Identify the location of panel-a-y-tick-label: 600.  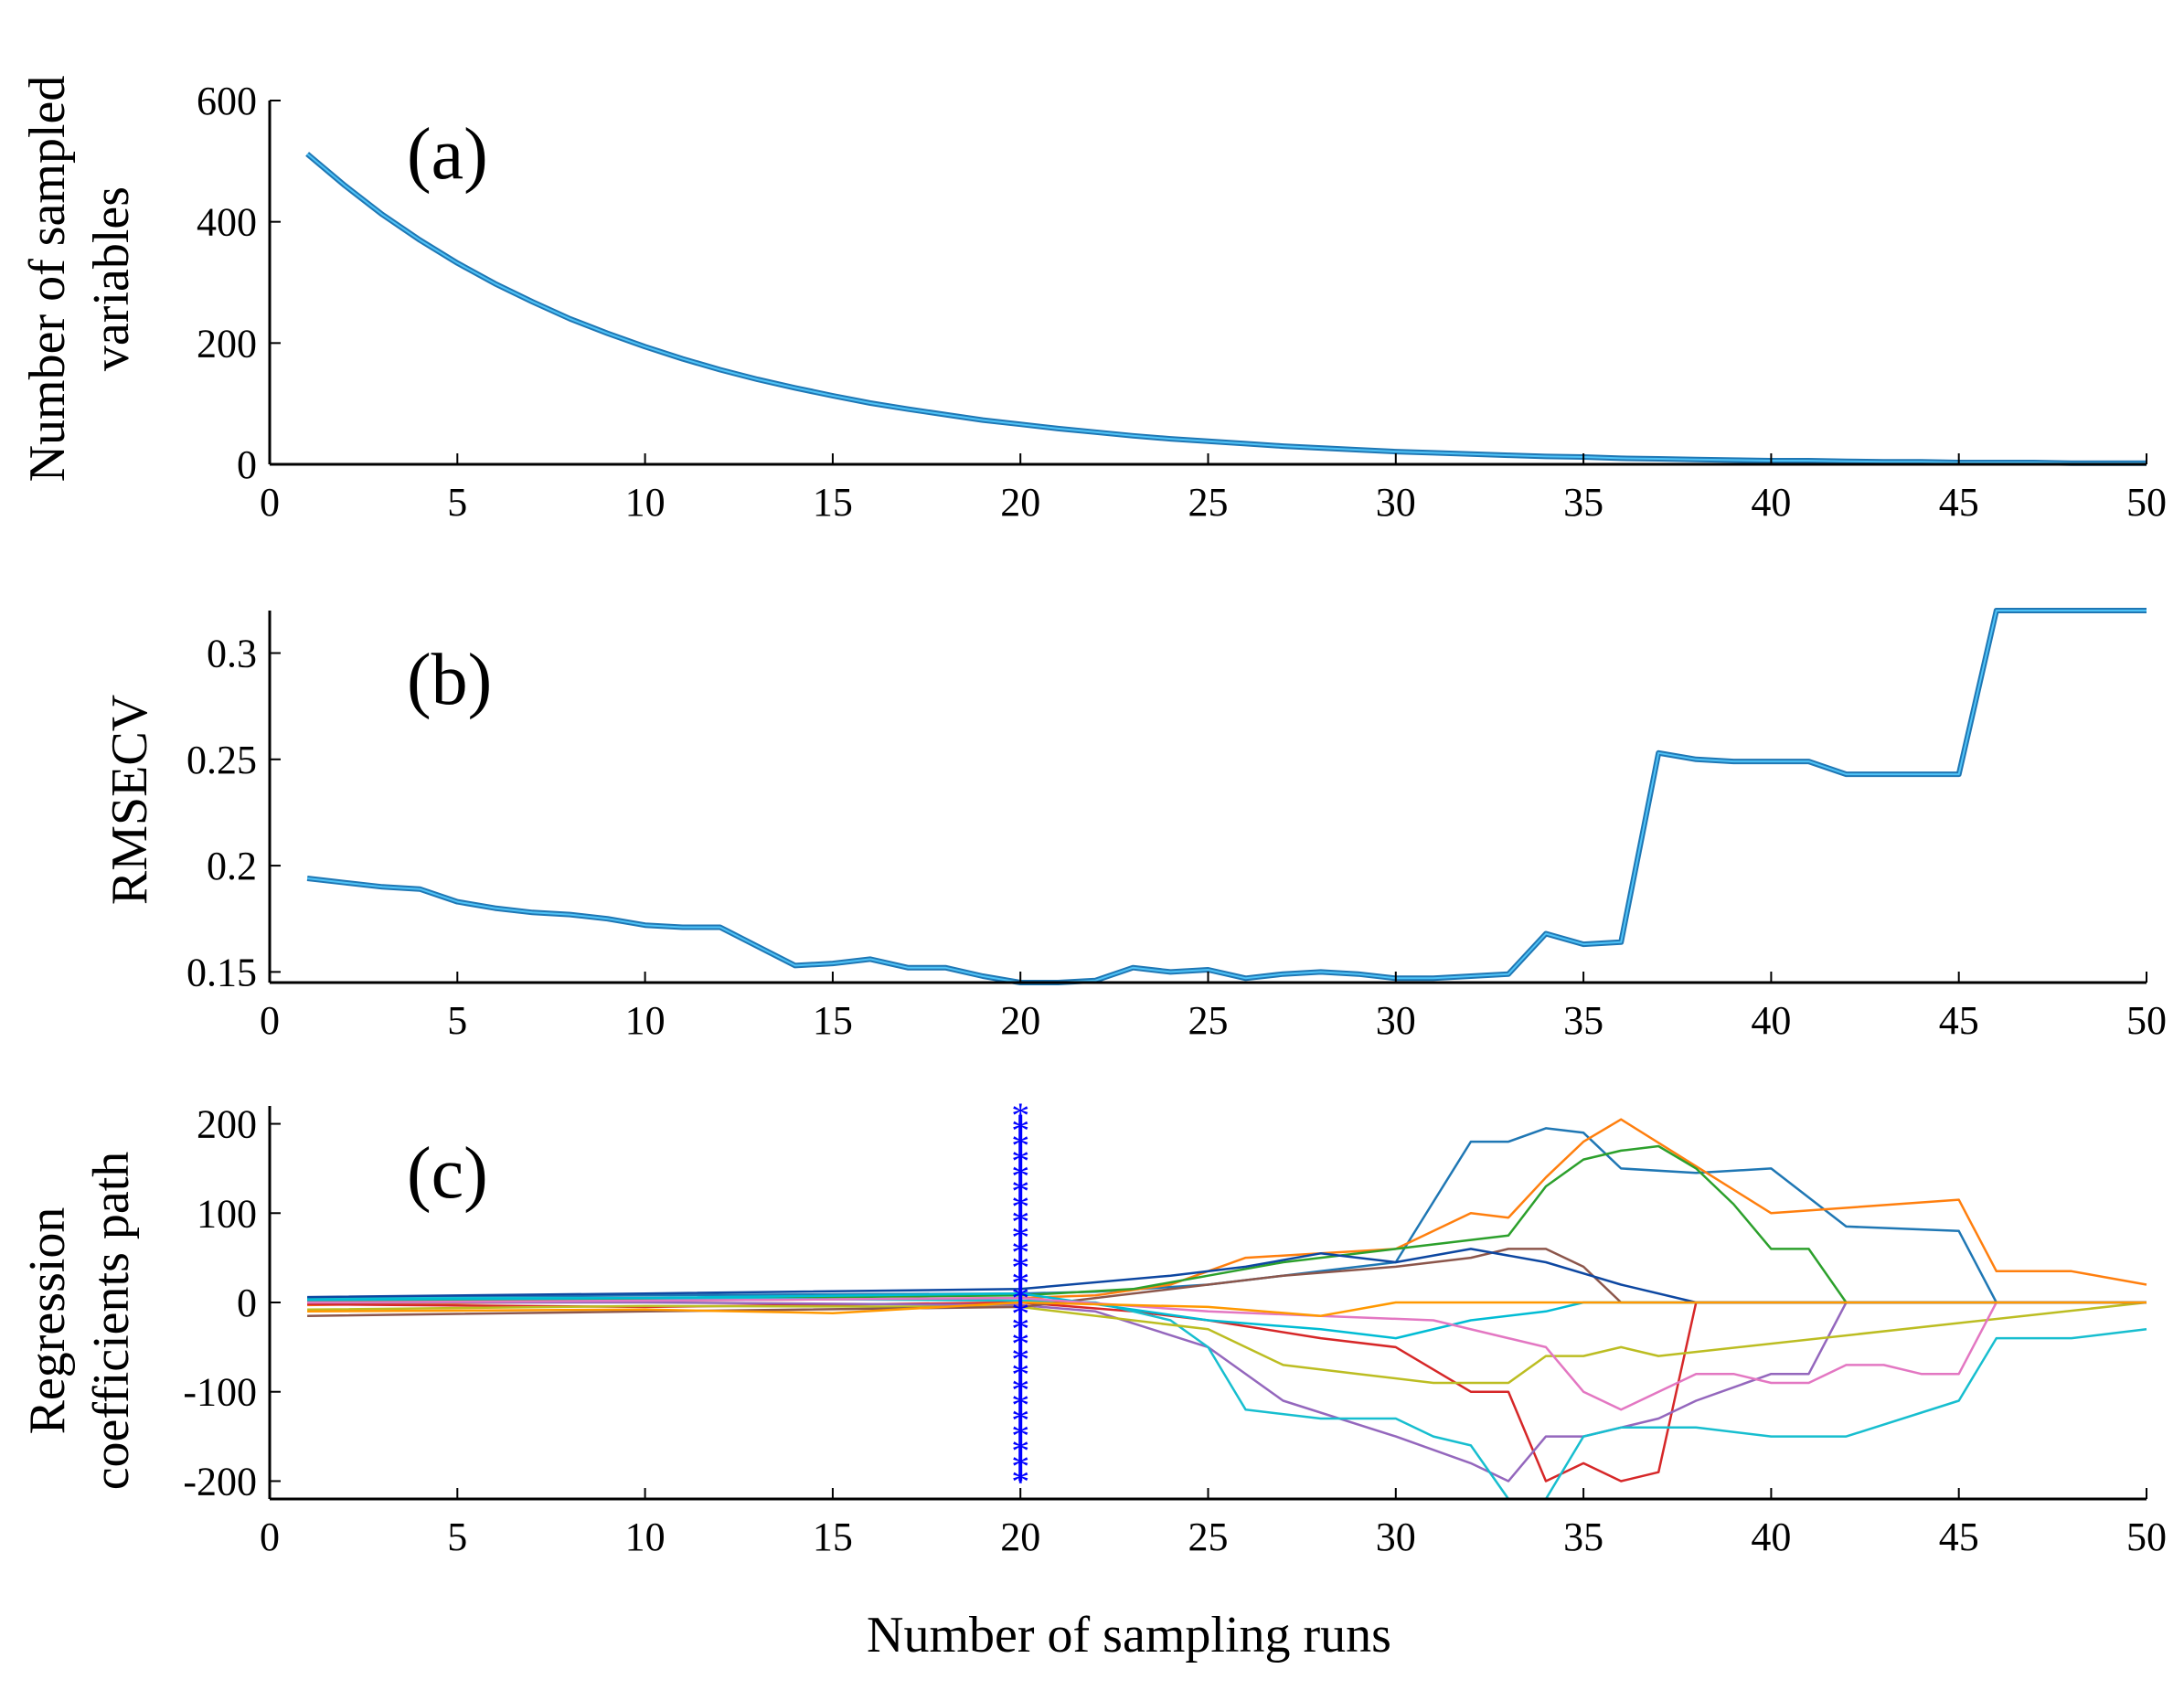
(227, 101).